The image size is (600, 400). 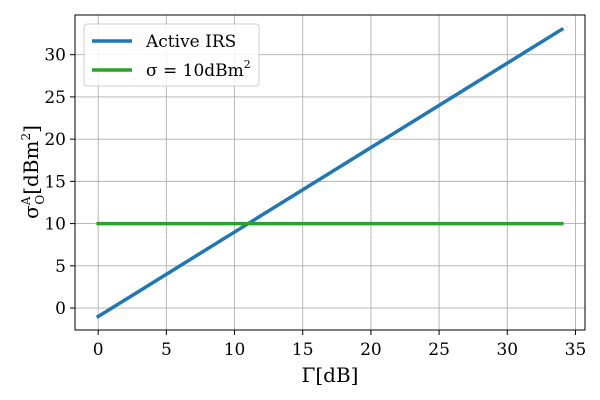 What do you see at coordinates (55, 182) in the screenshot?
I see `y-tick-label-15: 15` at bounding box center [55, 182].